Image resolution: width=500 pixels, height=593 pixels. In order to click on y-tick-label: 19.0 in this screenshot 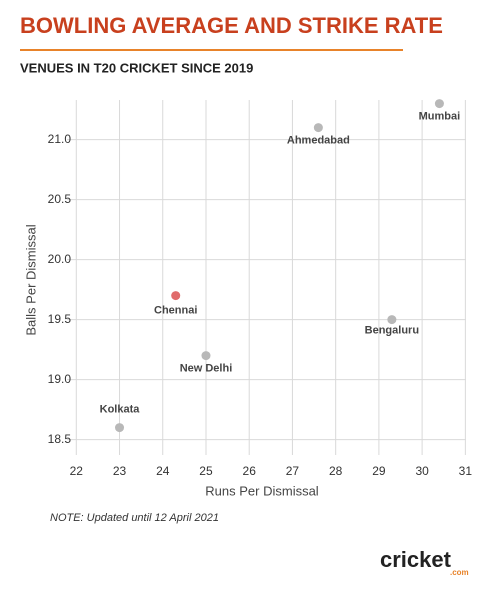, I will do `click(60, 379)`.